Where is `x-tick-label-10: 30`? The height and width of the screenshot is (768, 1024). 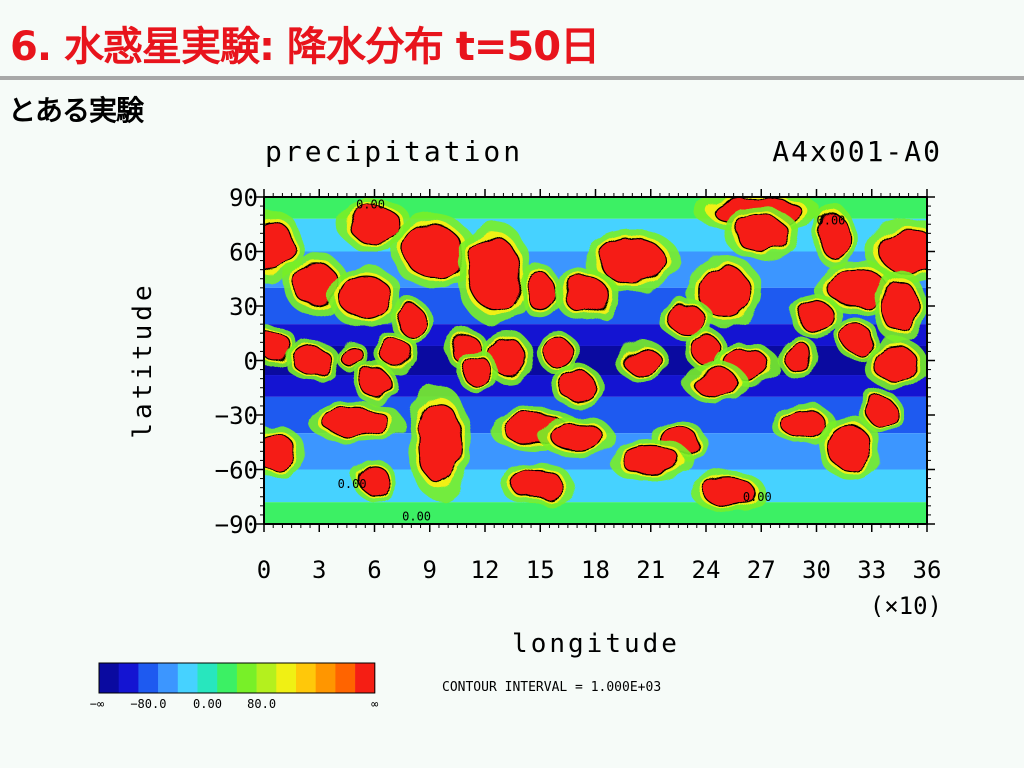 x-tick-label-10: 30 is located at coordinates (816, 570).